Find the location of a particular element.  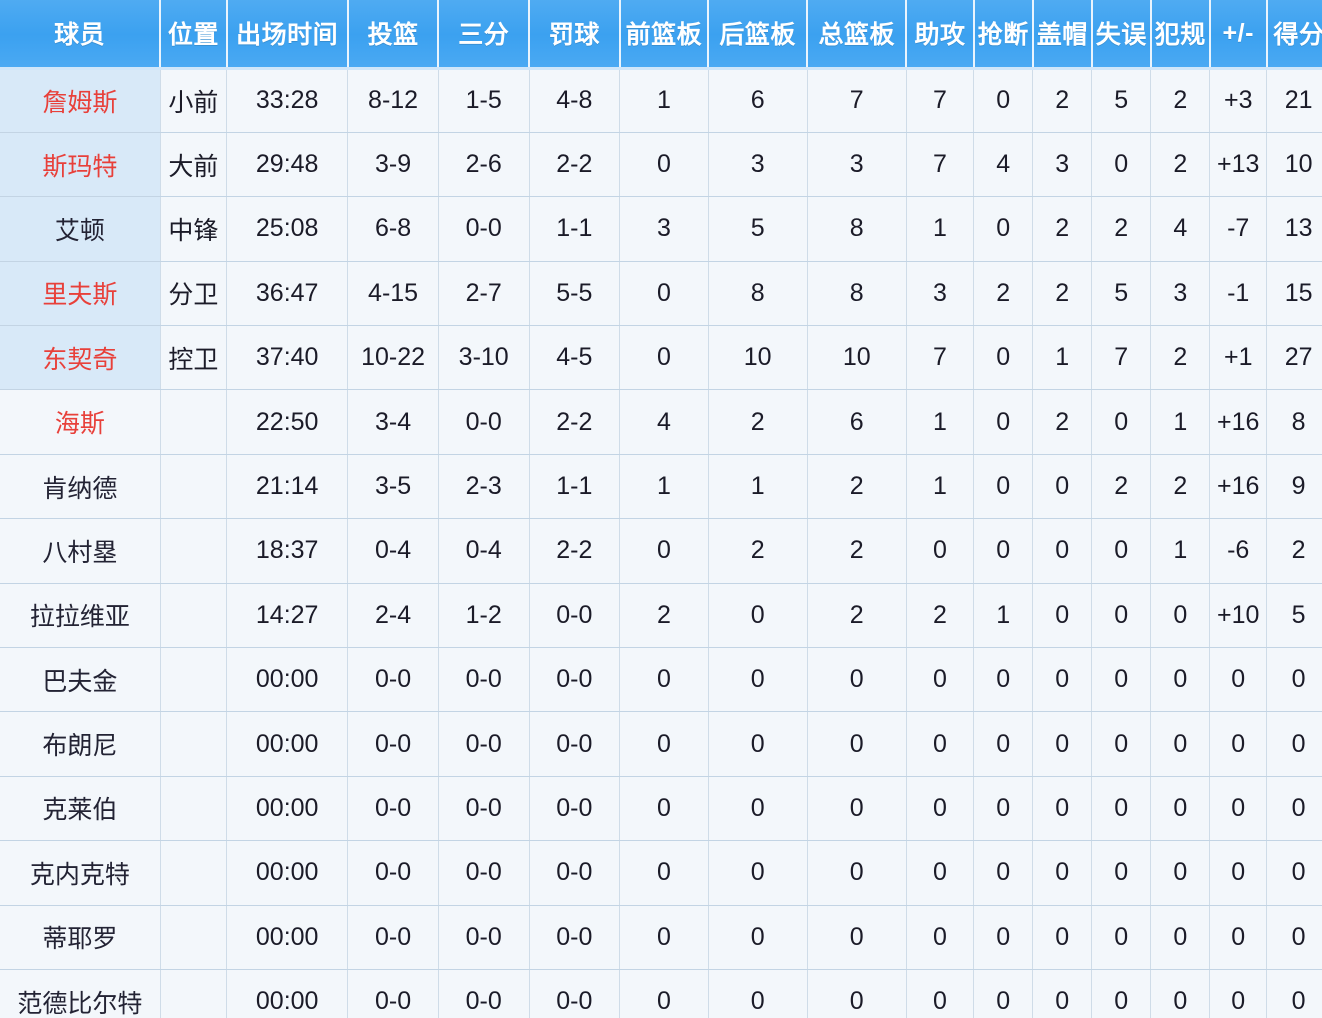

column-header-position: 位置 is located at coordinates (194, 35).